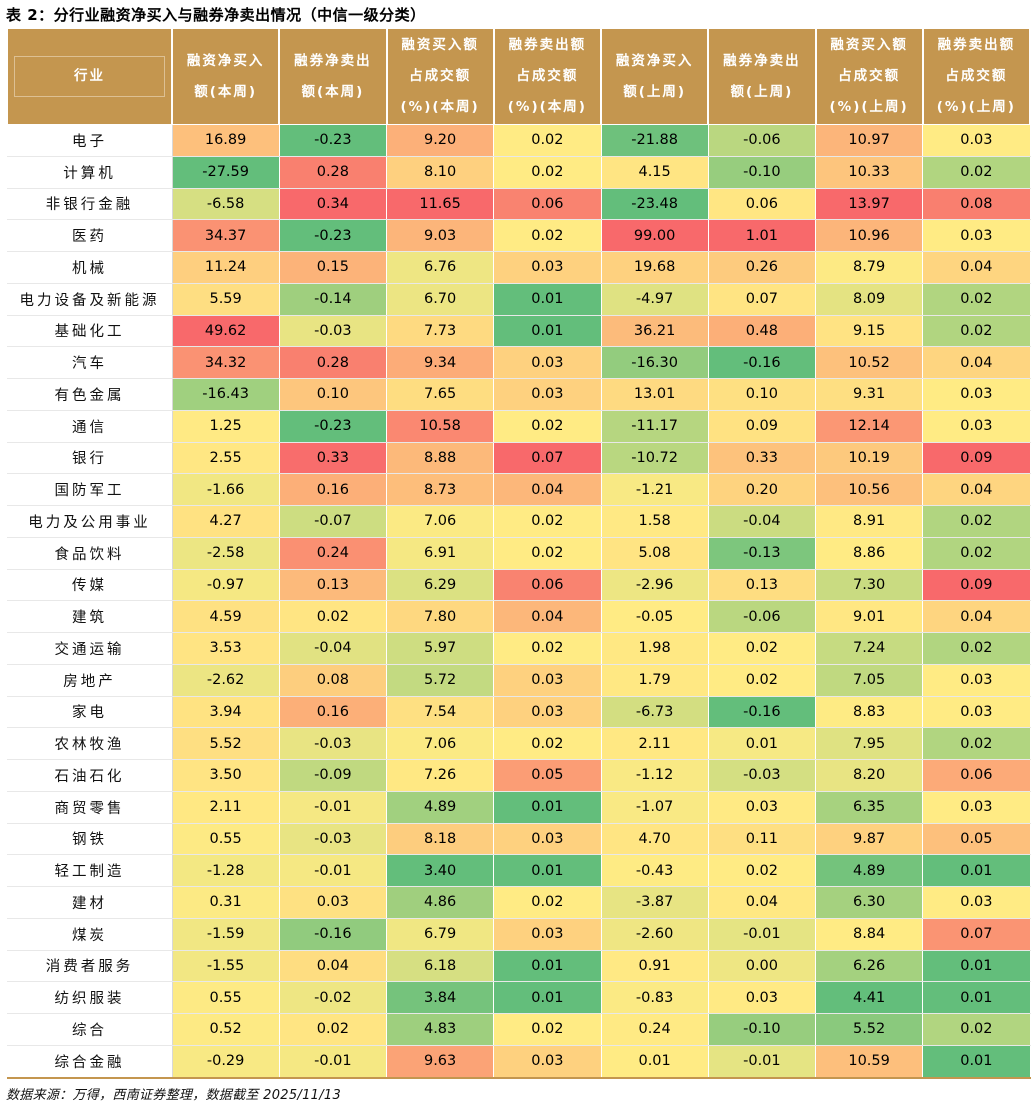 The height and width of the screenshot is (1108, 1033). Describe the element at coordinates (762, 426) in the screenshot. I see `value-cell: 0.09` at that location.